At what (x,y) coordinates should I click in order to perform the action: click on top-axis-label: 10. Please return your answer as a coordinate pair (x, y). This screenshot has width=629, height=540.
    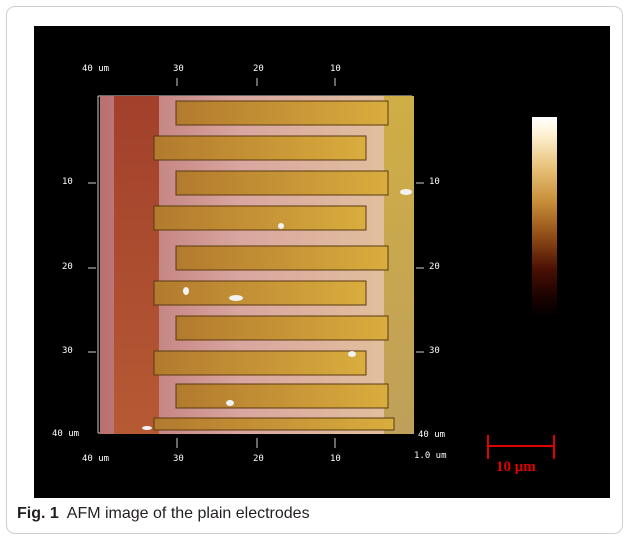
    Looking at the image, I should click on (335, 69).